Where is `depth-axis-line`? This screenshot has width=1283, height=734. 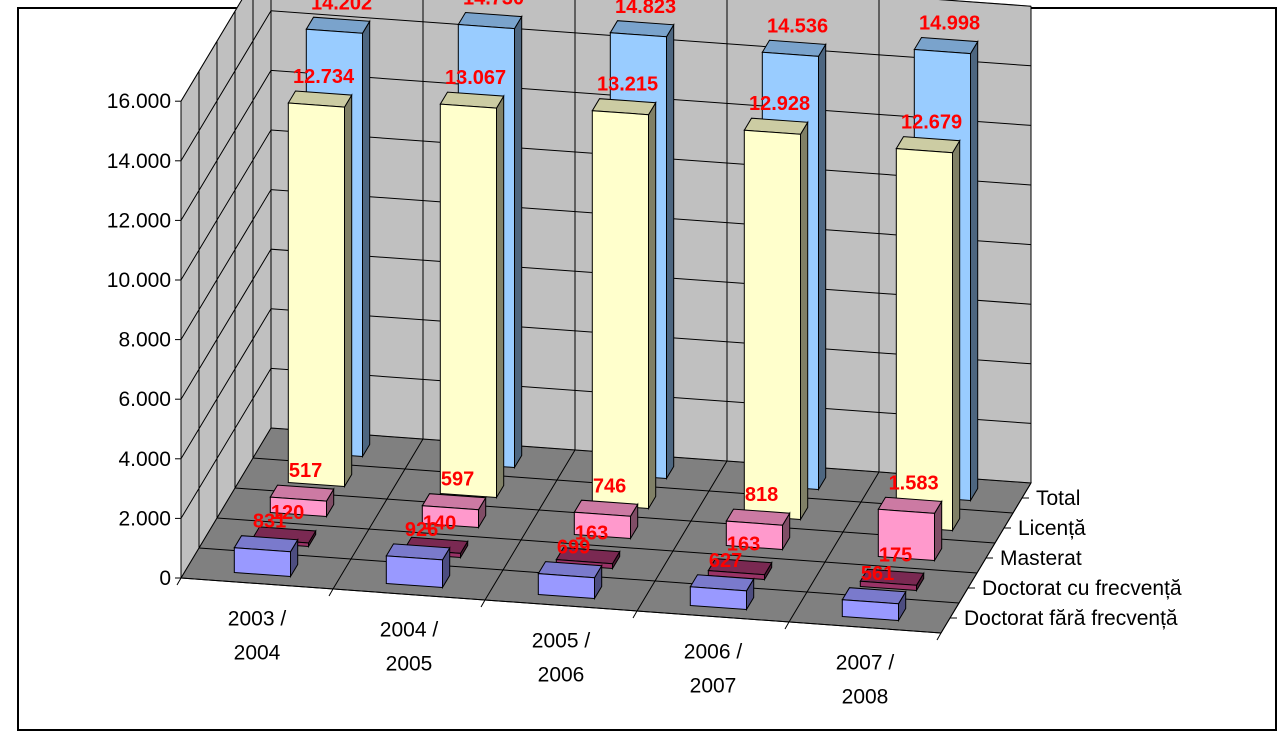
depth-axis-line is located at coordinates (986, 558).